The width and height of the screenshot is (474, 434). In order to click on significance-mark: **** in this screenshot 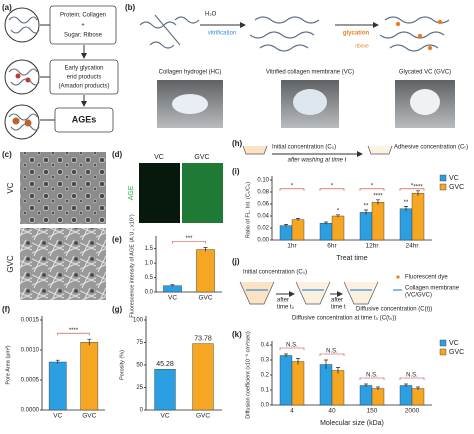, I will do `click(418, 187)`.